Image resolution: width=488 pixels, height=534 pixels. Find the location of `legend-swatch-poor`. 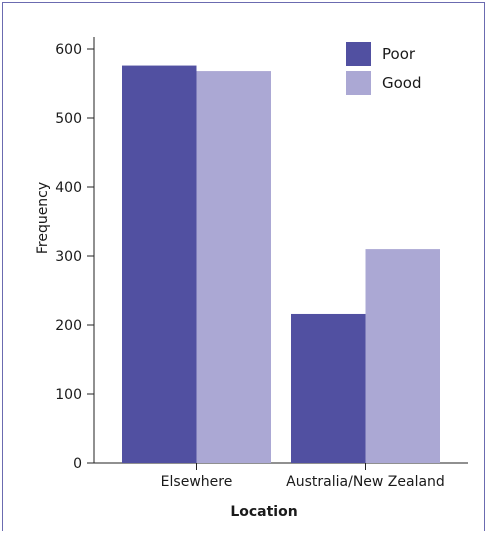

legend-swatch-poor is located at coordinates (358, 54).